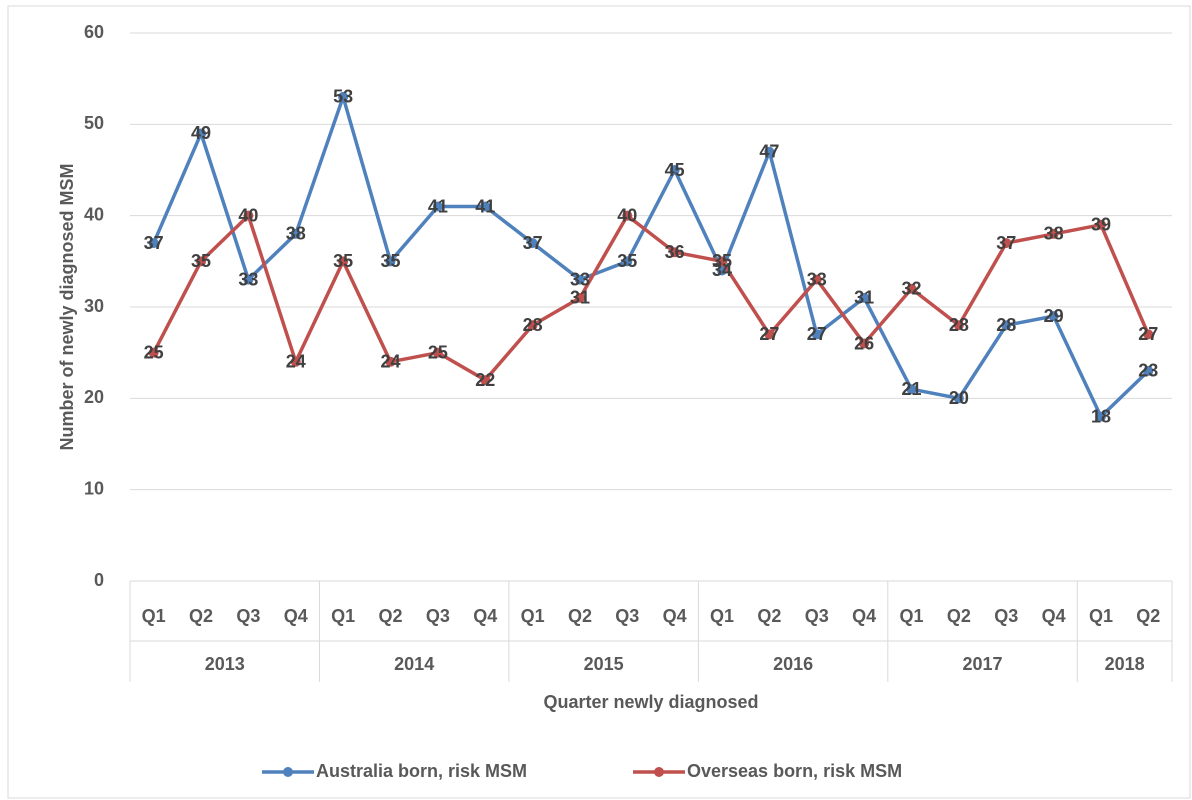 Image resolution: width=1192 pixels, height=800 pixels. I want to click on data-label: 53, so click(343, 97).